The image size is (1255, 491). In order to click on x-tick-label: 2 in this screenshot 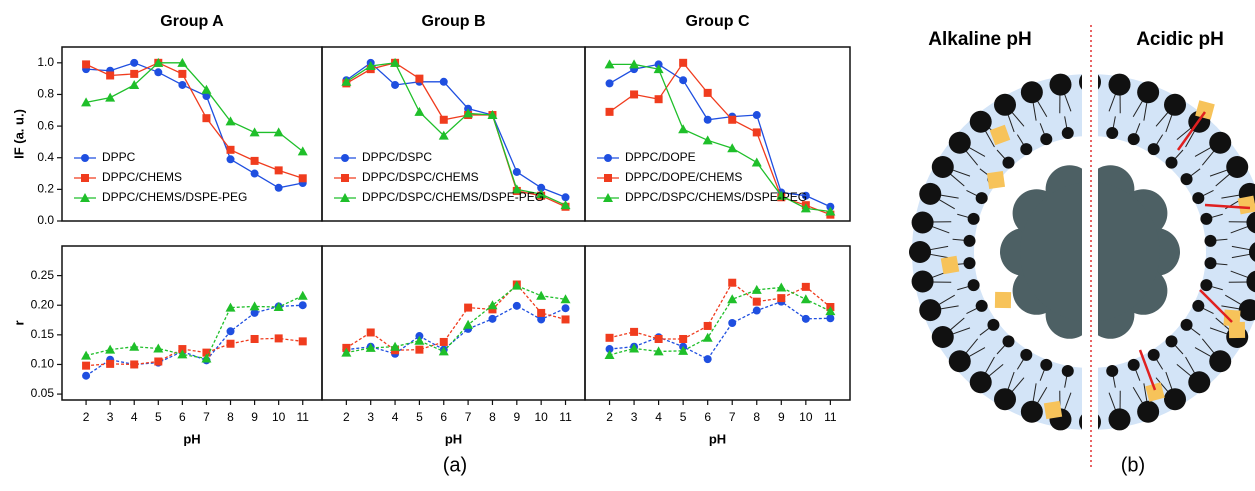, I will do `click(346, 417)`.